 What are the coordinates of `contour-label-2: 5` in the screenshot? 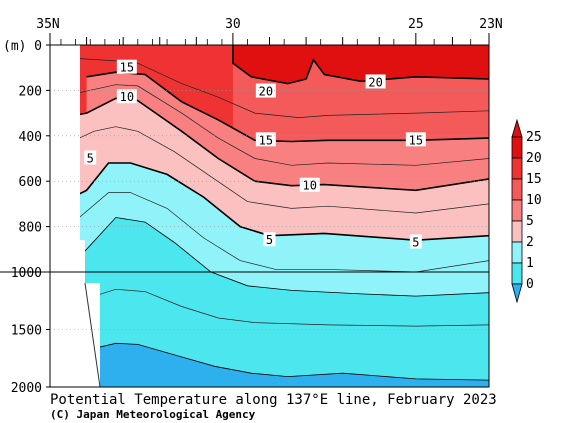 It's located at (90, 159).